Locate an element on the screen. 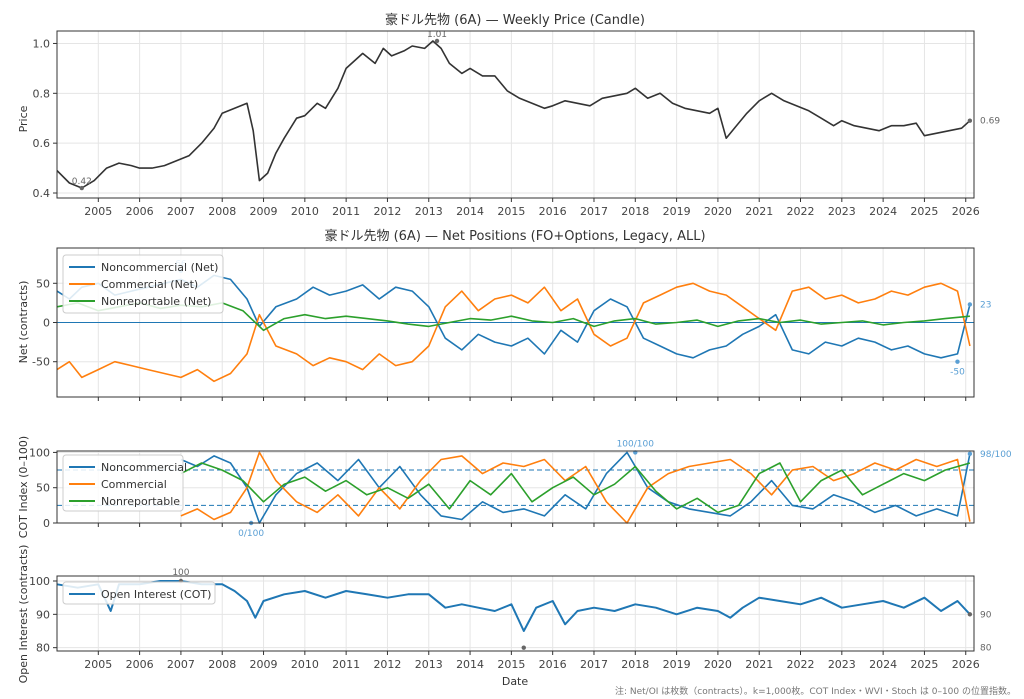 This screenshot has height=699, width=1024. legend-entry: Nonreportable (Net) is located at coordinates (156, 301).